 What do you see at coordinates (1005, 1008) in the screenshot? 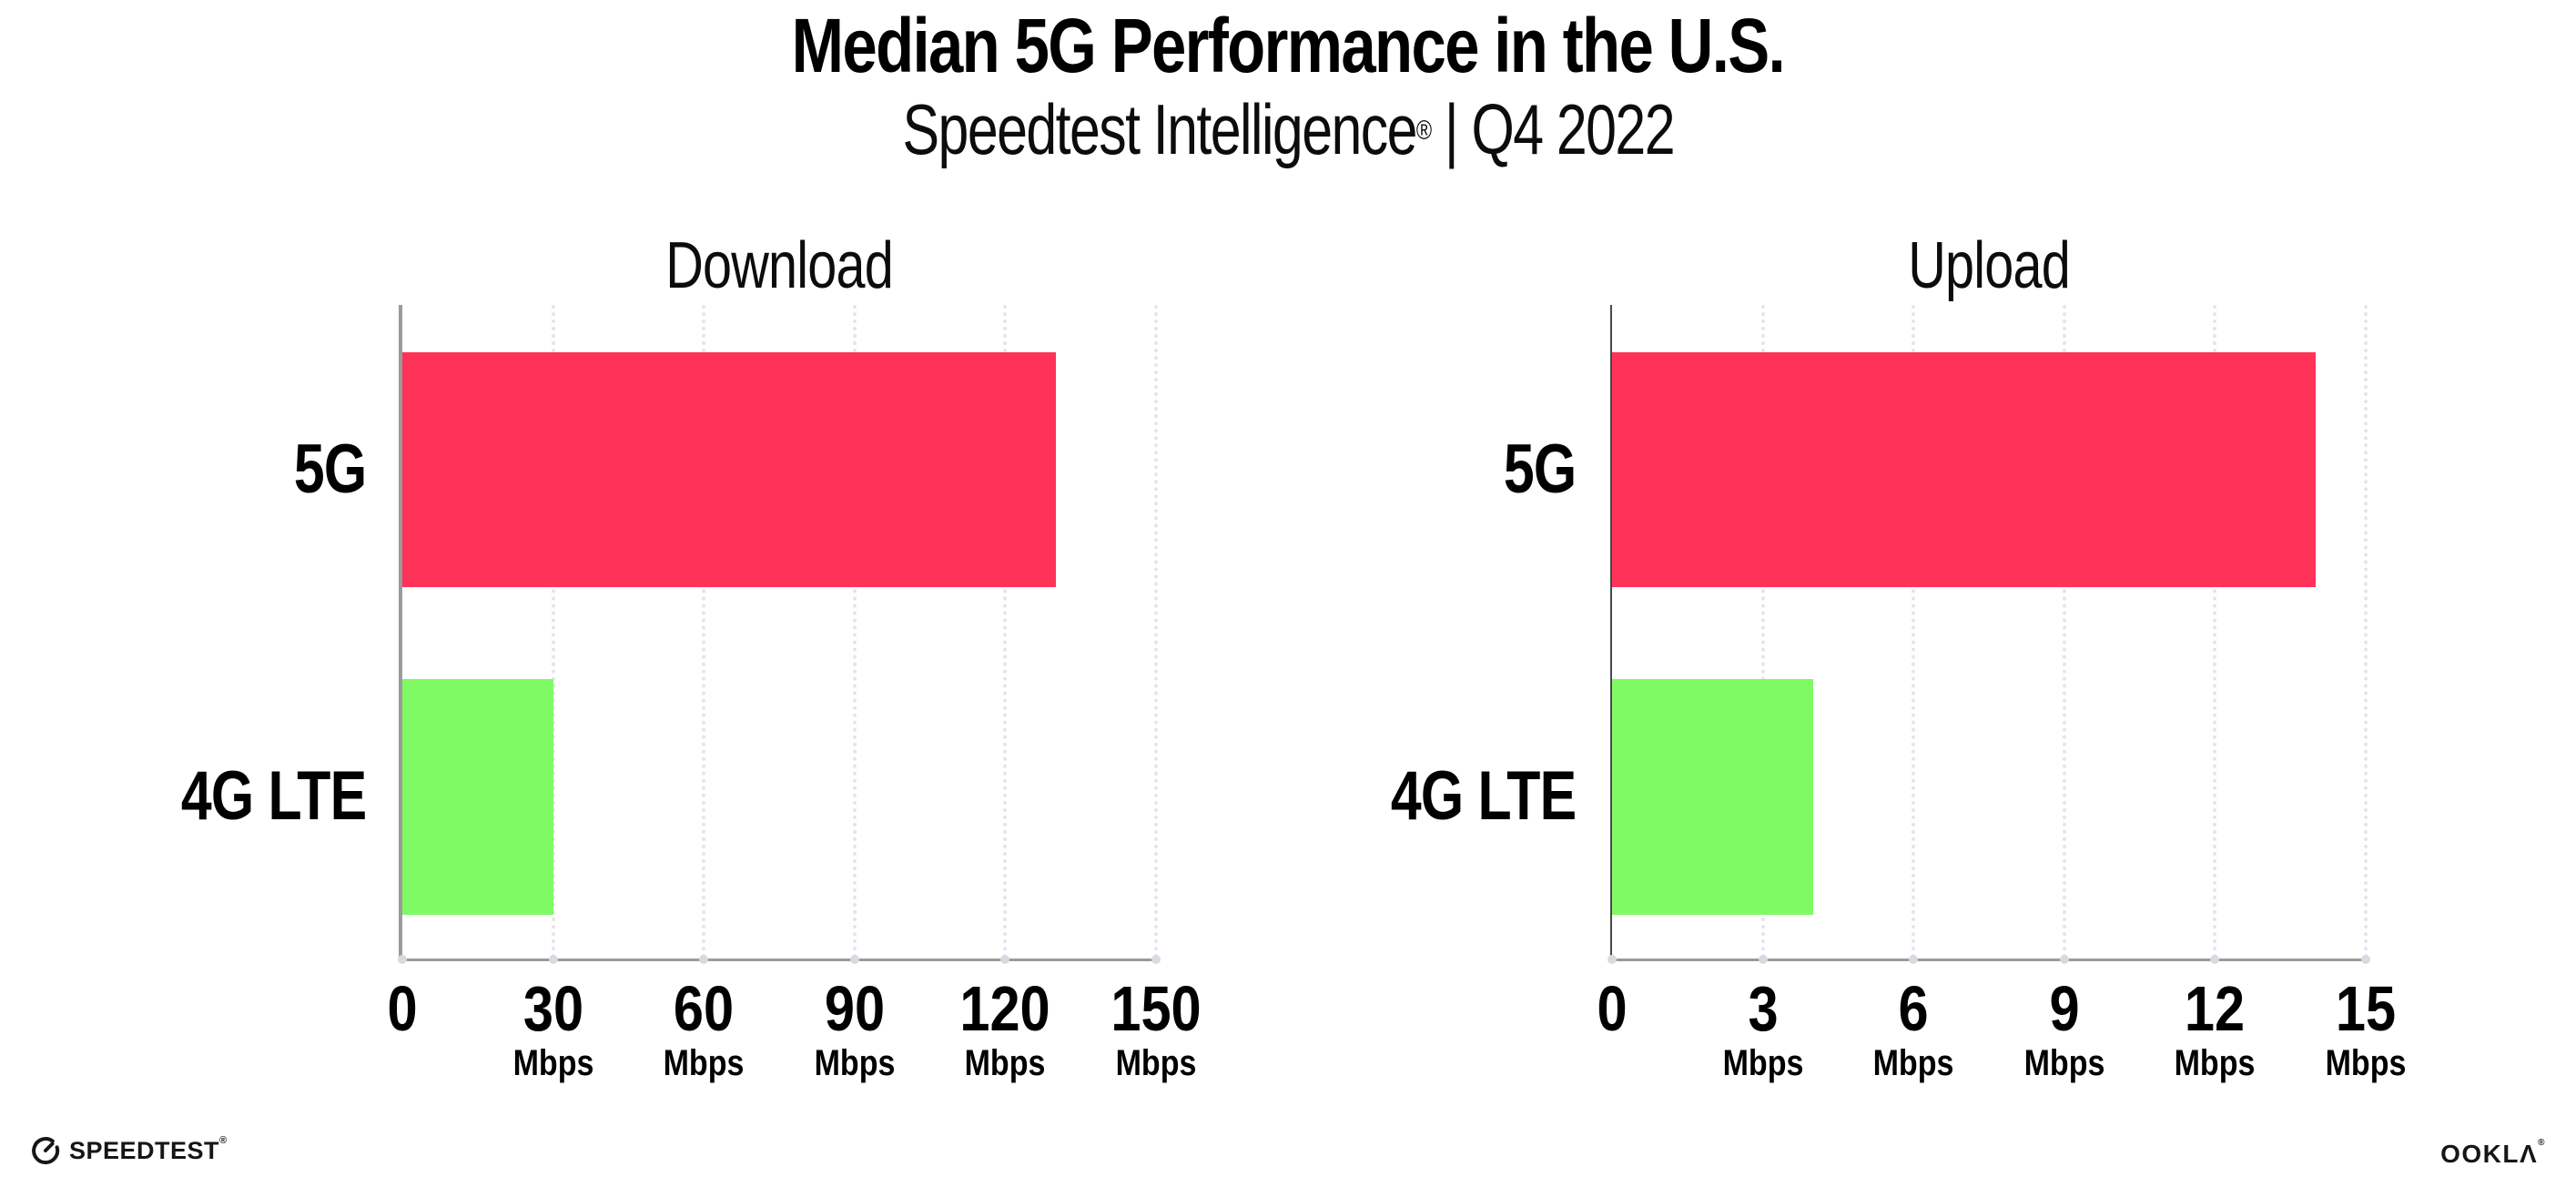
I see `tick-value: 120` at bounding box center [1005, 1008].